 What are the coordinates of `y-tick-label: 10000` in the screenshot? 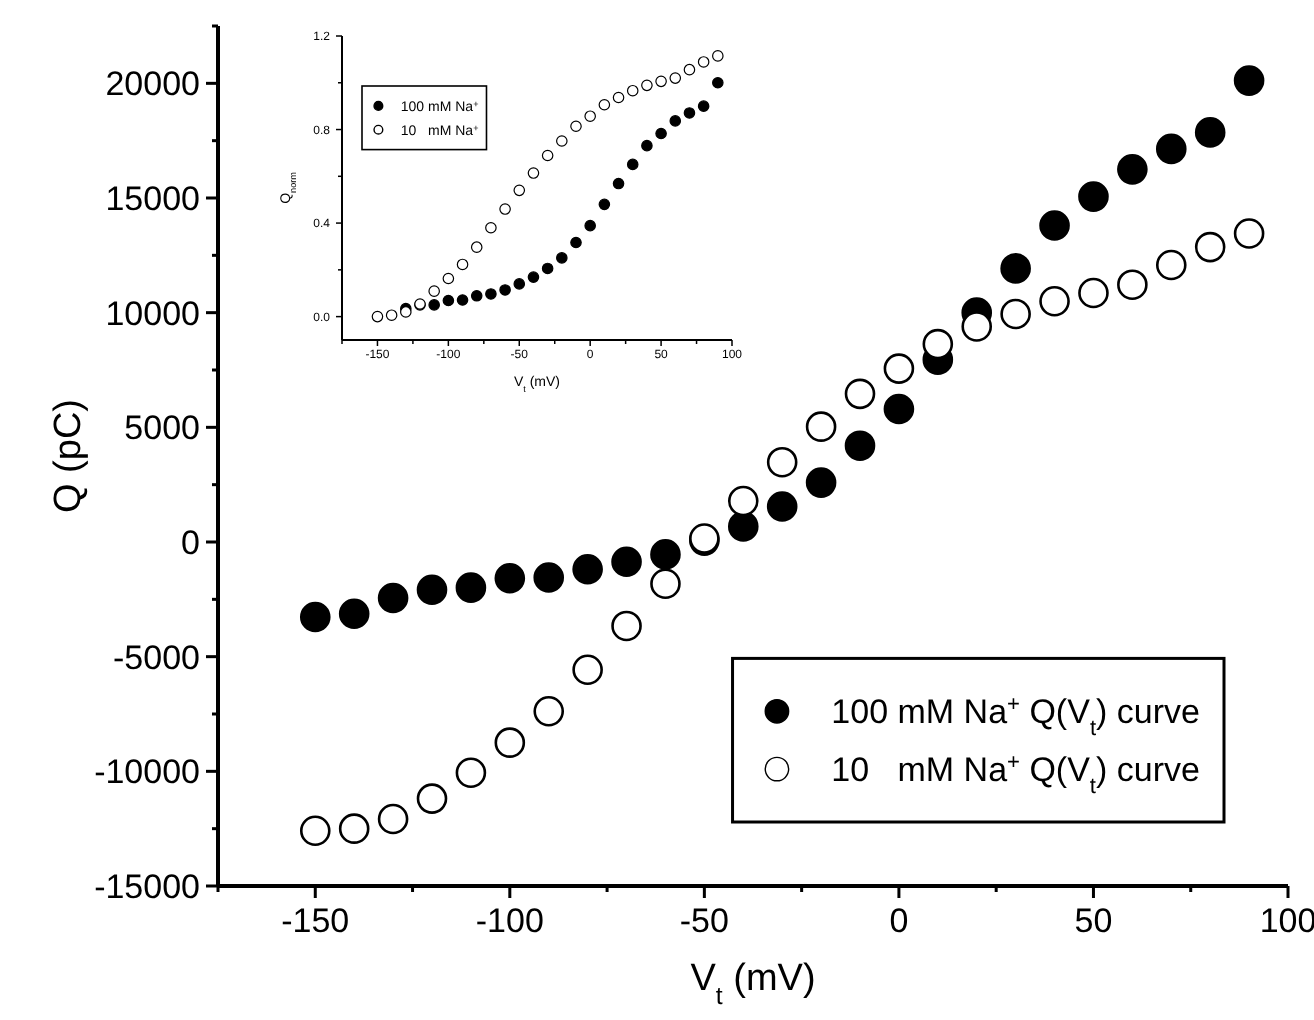 It's located at (152, 313).